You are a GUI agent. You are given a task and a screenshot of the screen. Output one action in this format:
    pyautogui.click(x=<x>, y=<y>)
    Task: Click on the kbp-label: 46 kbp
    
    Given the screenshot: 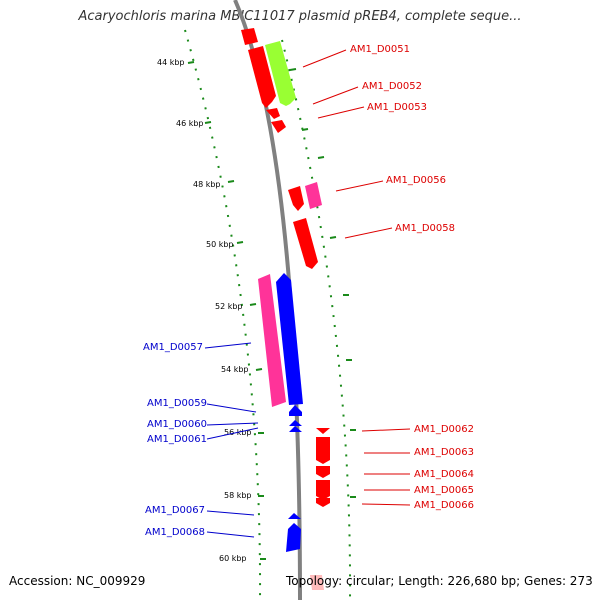 What is the action you would take?
    pyautogui.click(x=190, y=123)
    